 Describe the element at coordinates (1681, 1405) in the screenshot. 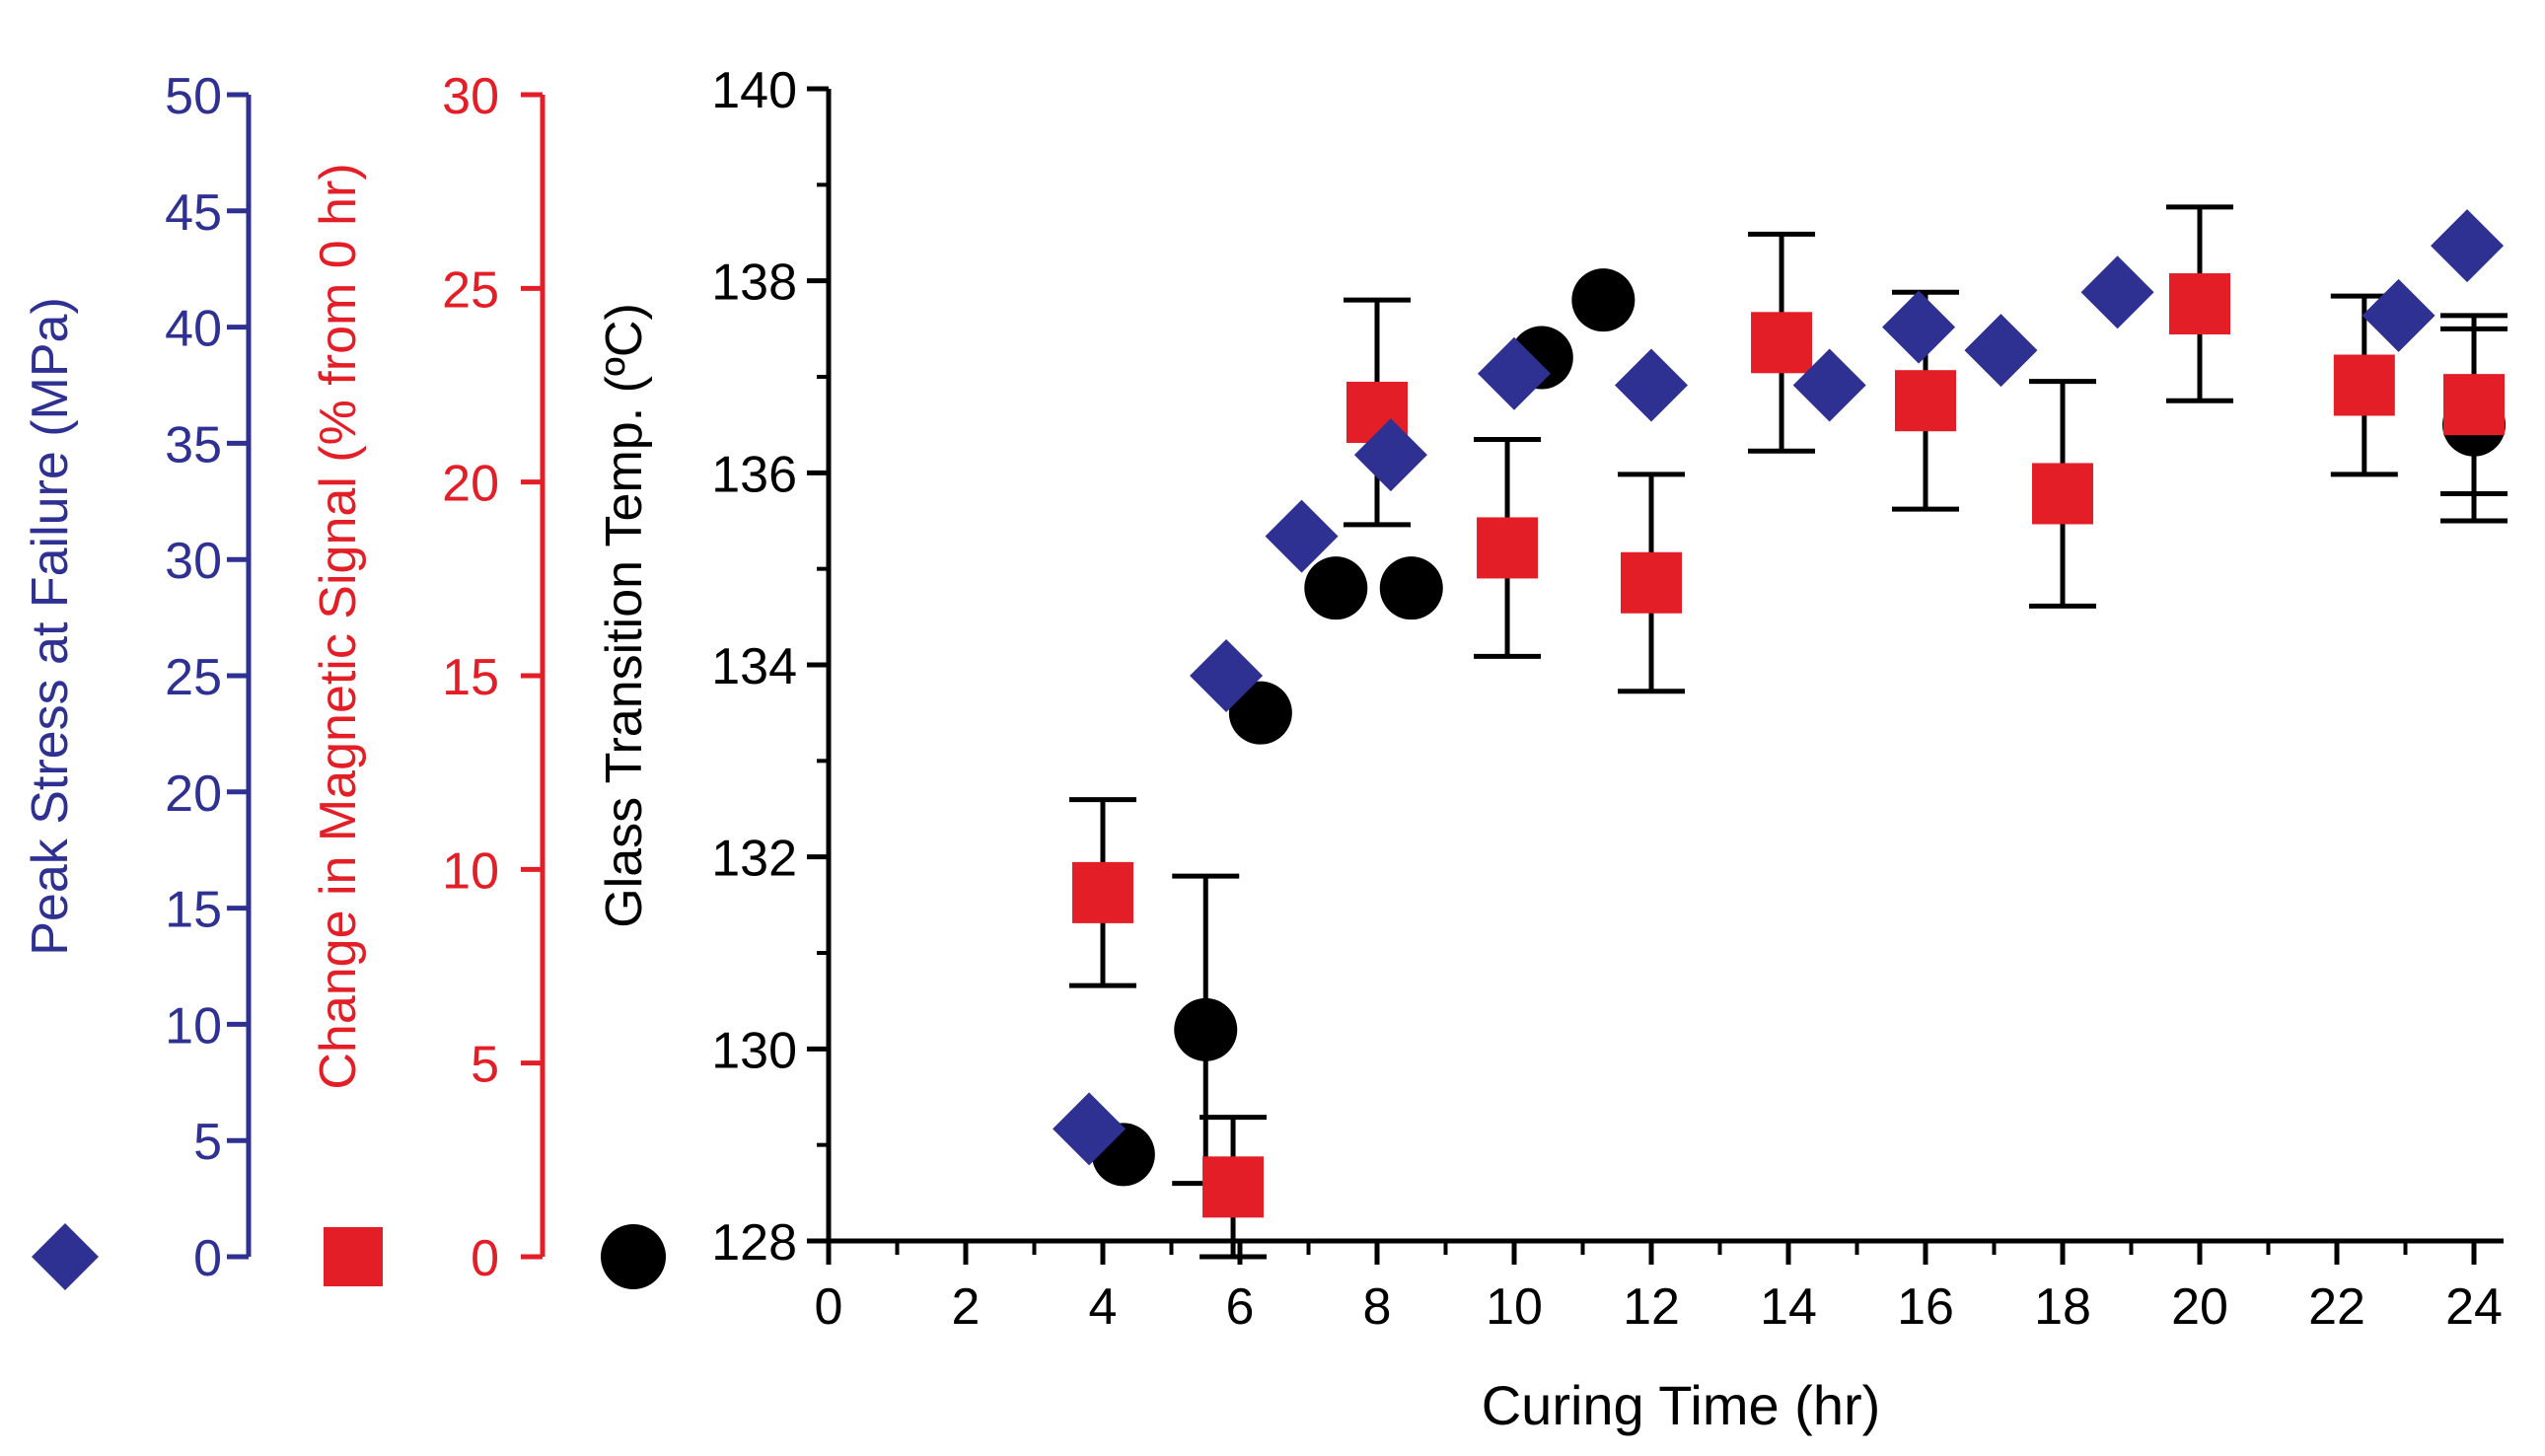

I see `x-axis-title: Curing Time (hr)` at that location.